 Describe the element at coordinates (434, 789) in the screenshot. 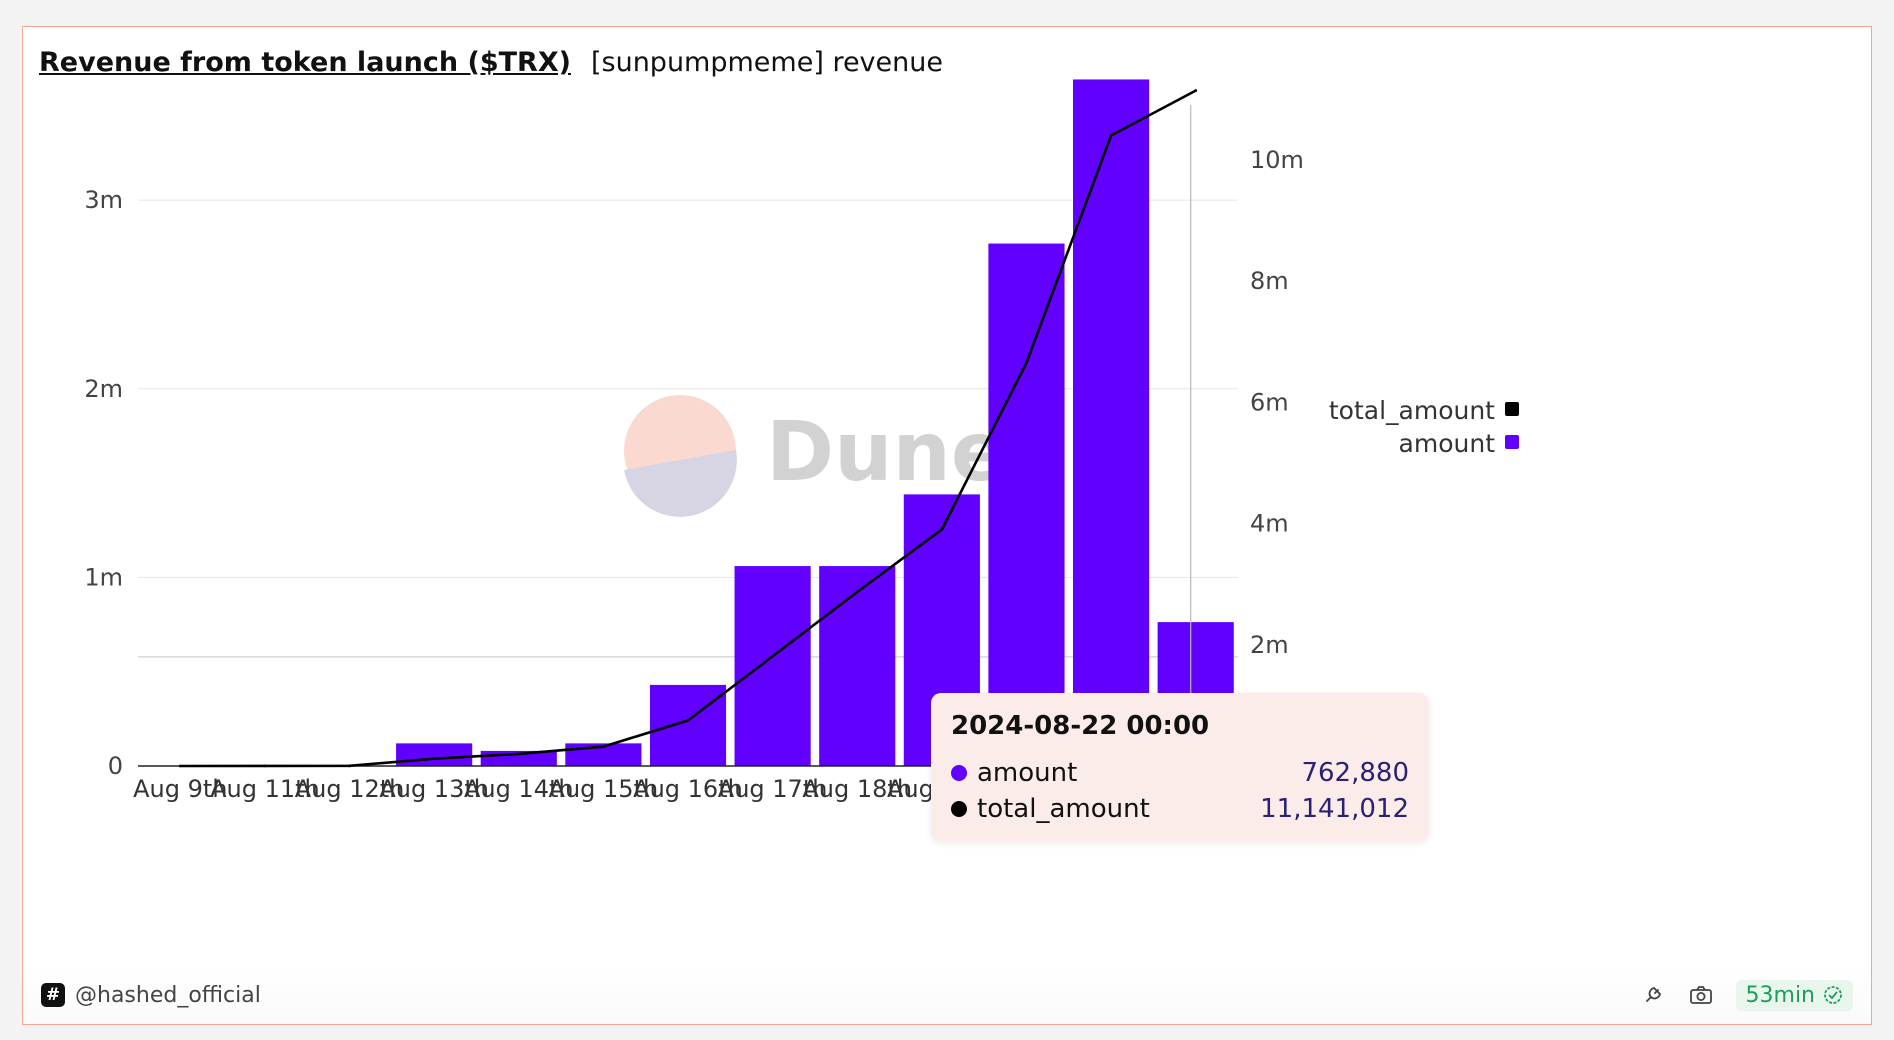

I see `x-tick-label: Aug 13th` at that location.